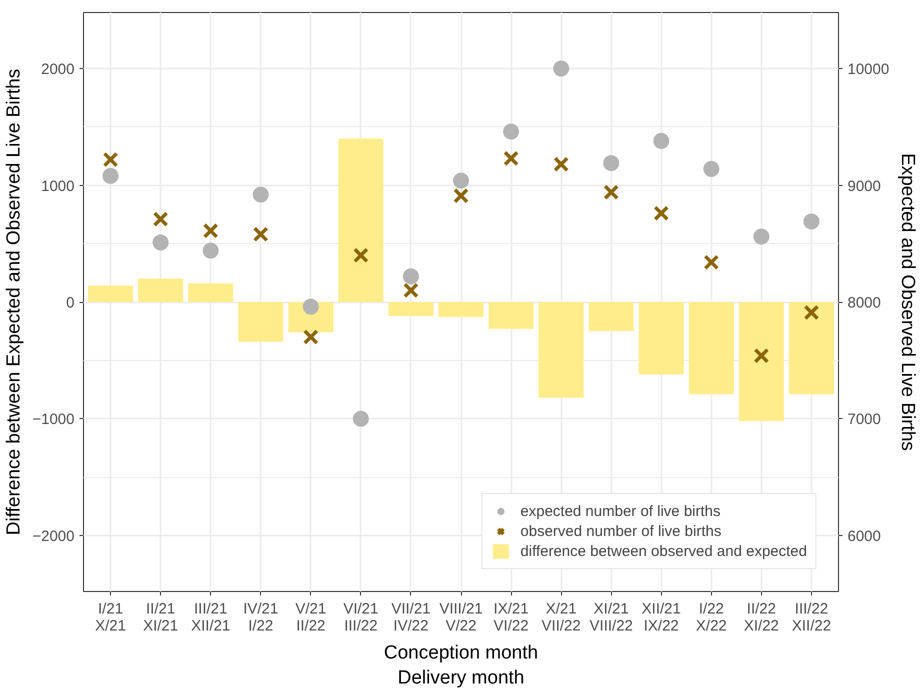  I want to click on y-axis-title: Difference between Expected and Observed Live Births, so click(13, 302).